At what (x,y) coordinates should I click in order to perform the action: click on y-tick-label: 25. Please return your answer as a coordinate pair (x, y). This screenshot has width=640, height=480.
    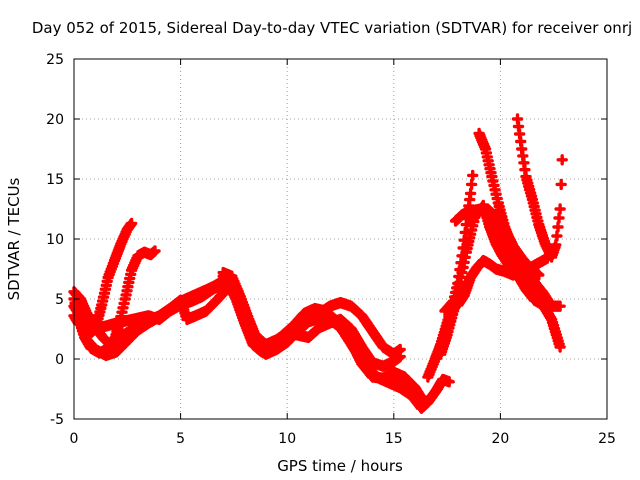
    Looking at the image, I should click on (55, 60).